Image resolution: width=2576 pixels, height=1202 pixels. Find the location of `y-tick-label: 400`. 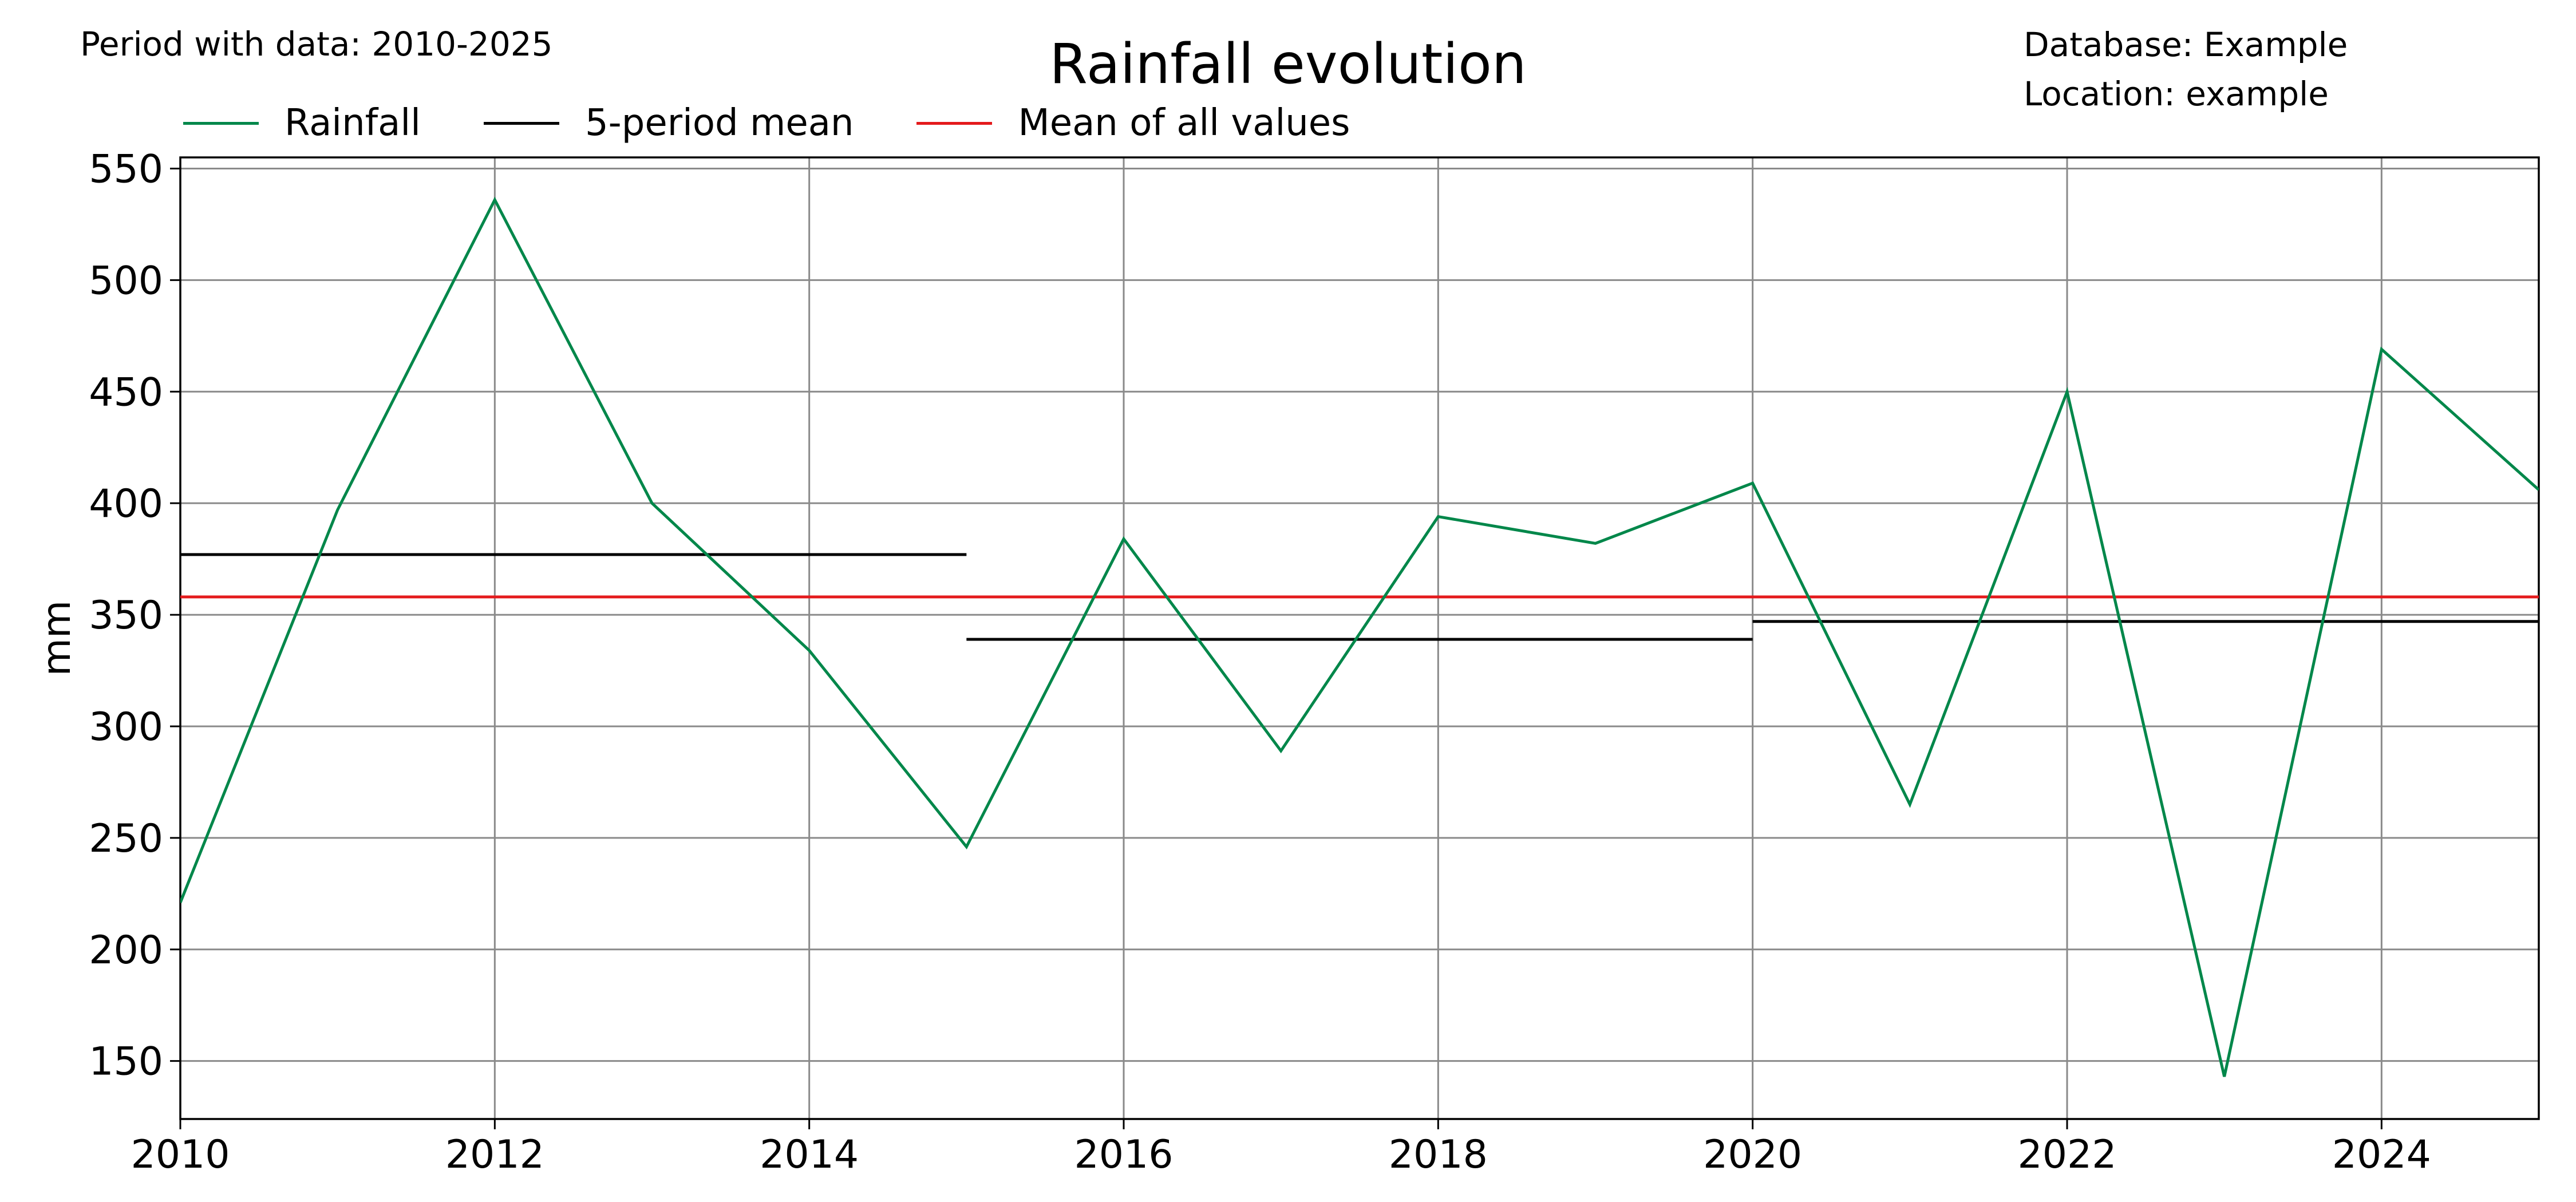

y-tick-label: 400 is located at coordinates (126, 504).